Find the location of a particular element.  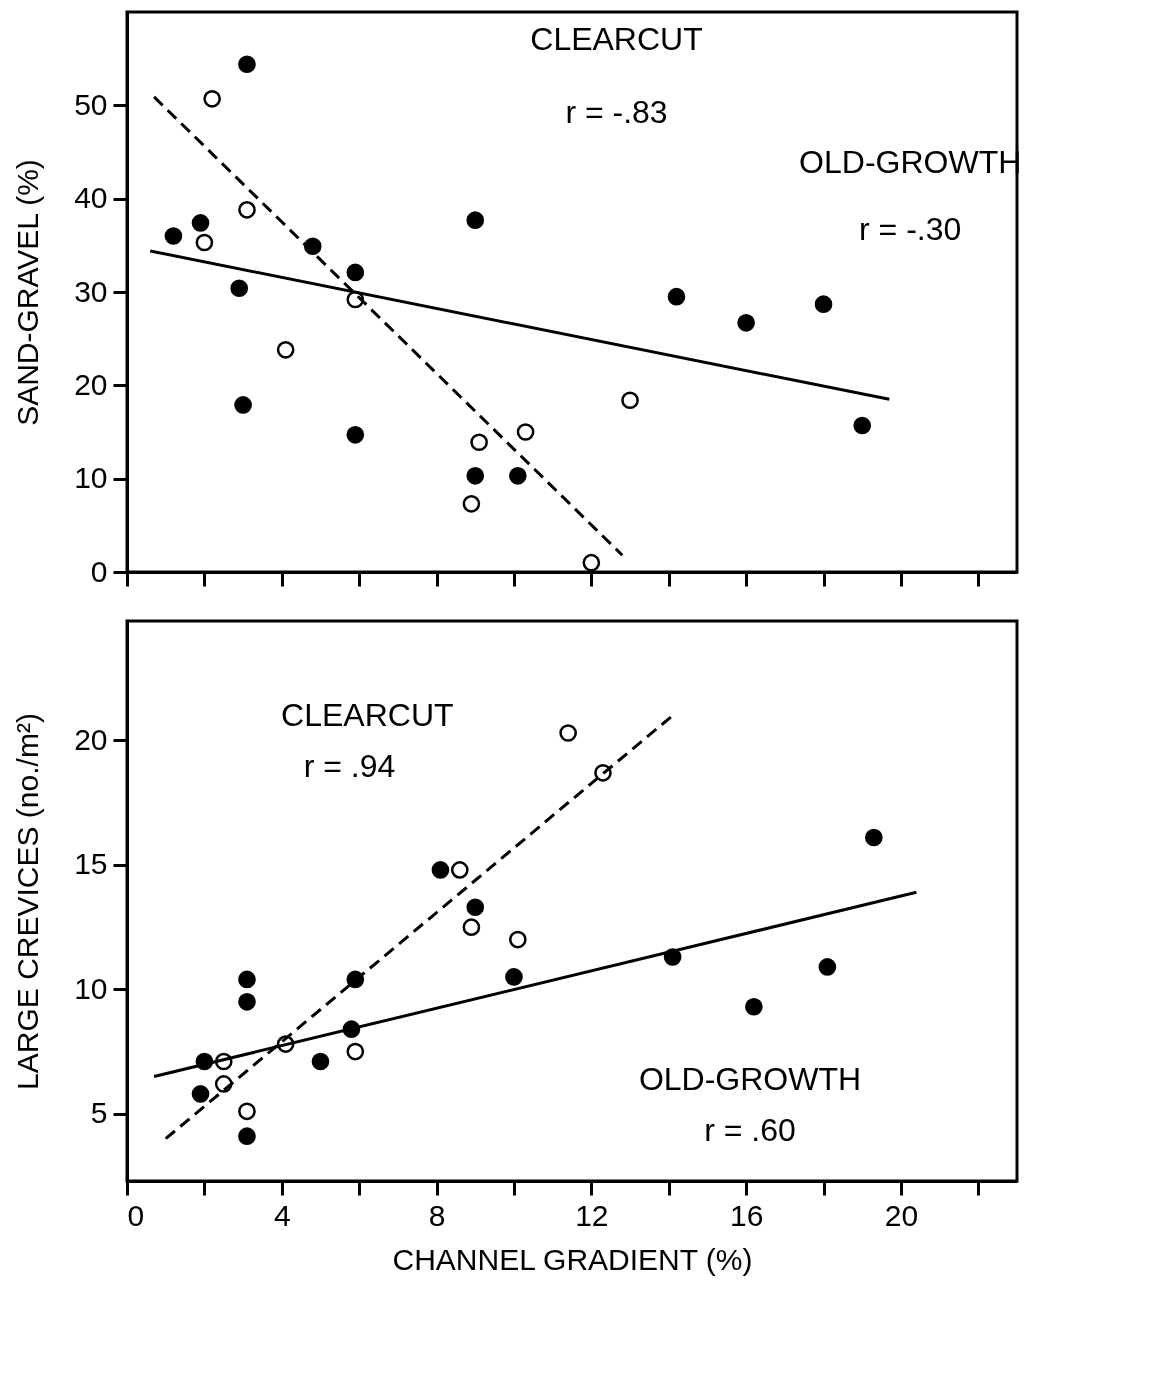

y-tick-label: 5 is located at coordinates (99, 1113).